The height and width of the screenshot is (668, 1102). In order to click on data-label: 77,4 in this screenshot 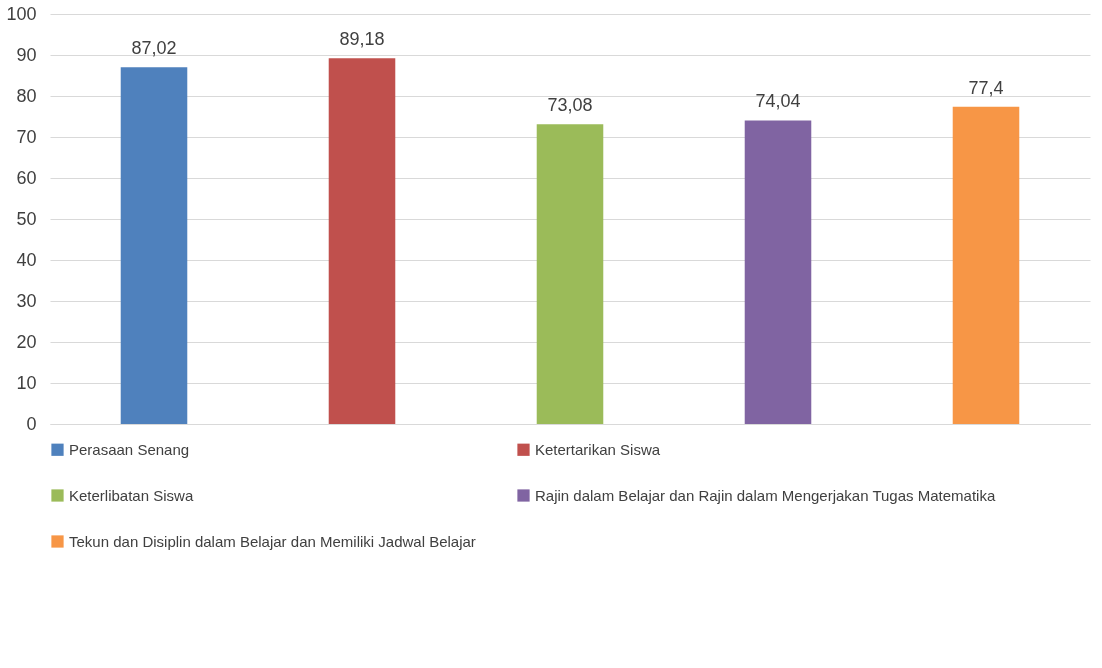, I will do `click(986, 87)`.